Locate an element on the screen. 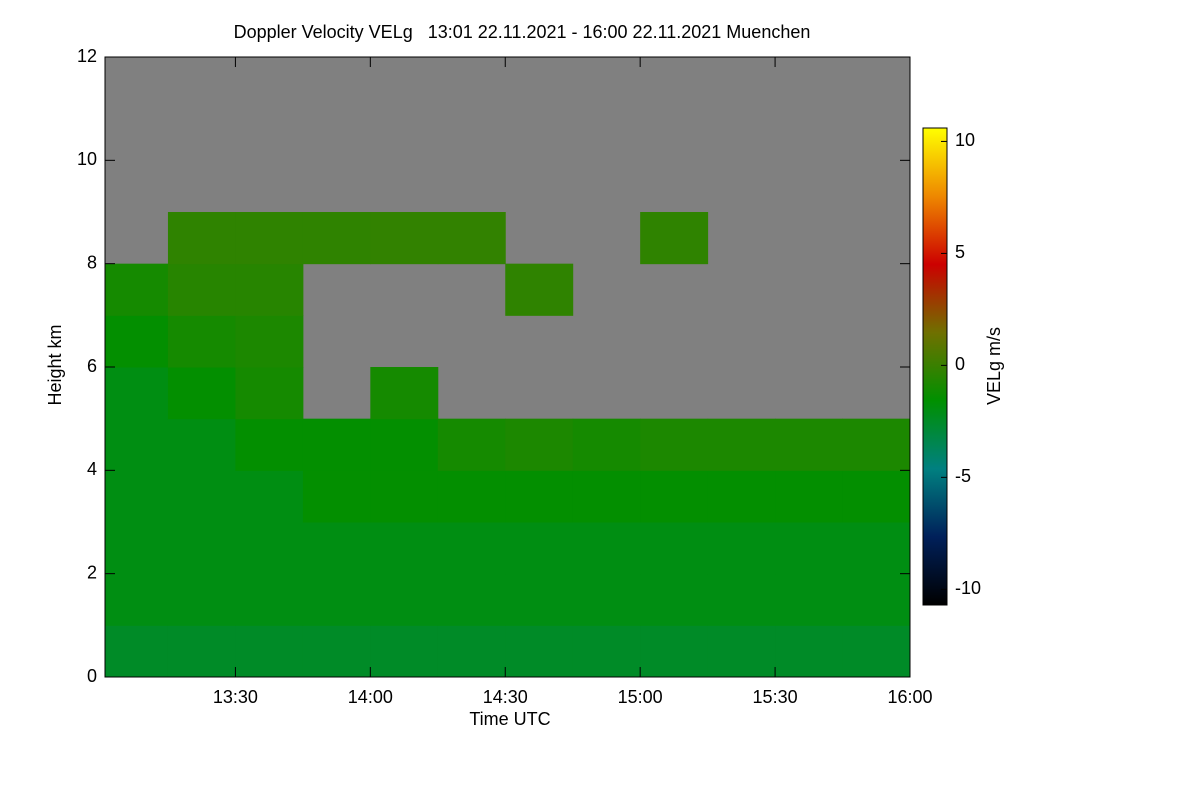  colorbar-tick-label: 0 is located at coordinates (960, 364).